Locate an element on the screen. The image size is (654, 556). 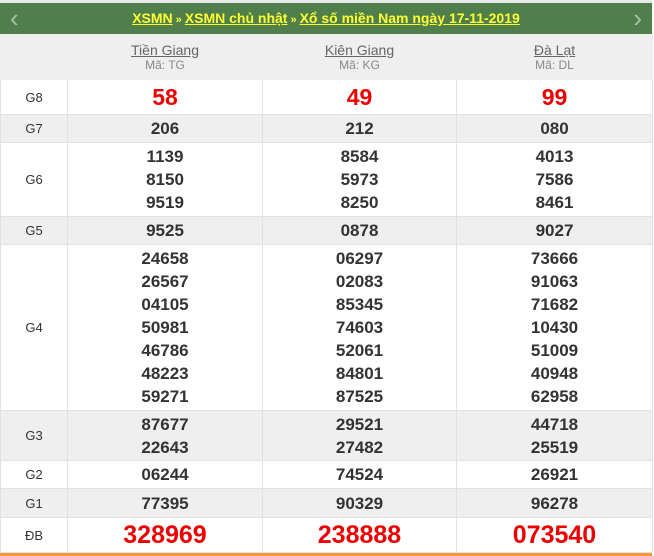
prize-number: 49 is located at coordinates (359, 96).